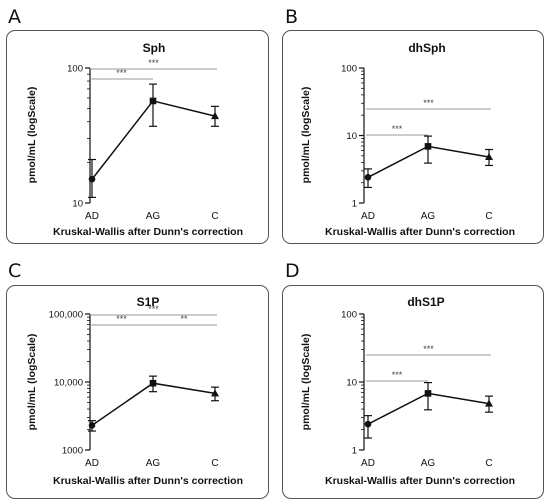 This screenshot has width=550, height=503. What do you see at coordinates (368, 177) in the screenshot?
I see `data-point-ad-dhsph` at bounding box center [368, 177].